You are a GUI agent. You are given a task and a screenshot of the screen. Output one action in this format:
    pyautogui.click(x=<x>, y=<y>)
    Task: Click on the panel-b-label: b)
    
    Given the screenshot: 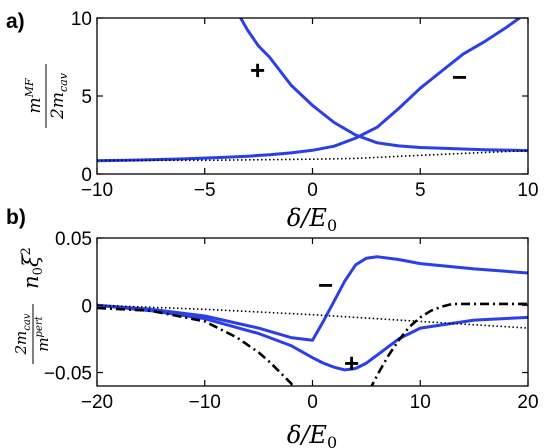 What is the action you would take?
    pyautogui.click(x=16, y=217)
    